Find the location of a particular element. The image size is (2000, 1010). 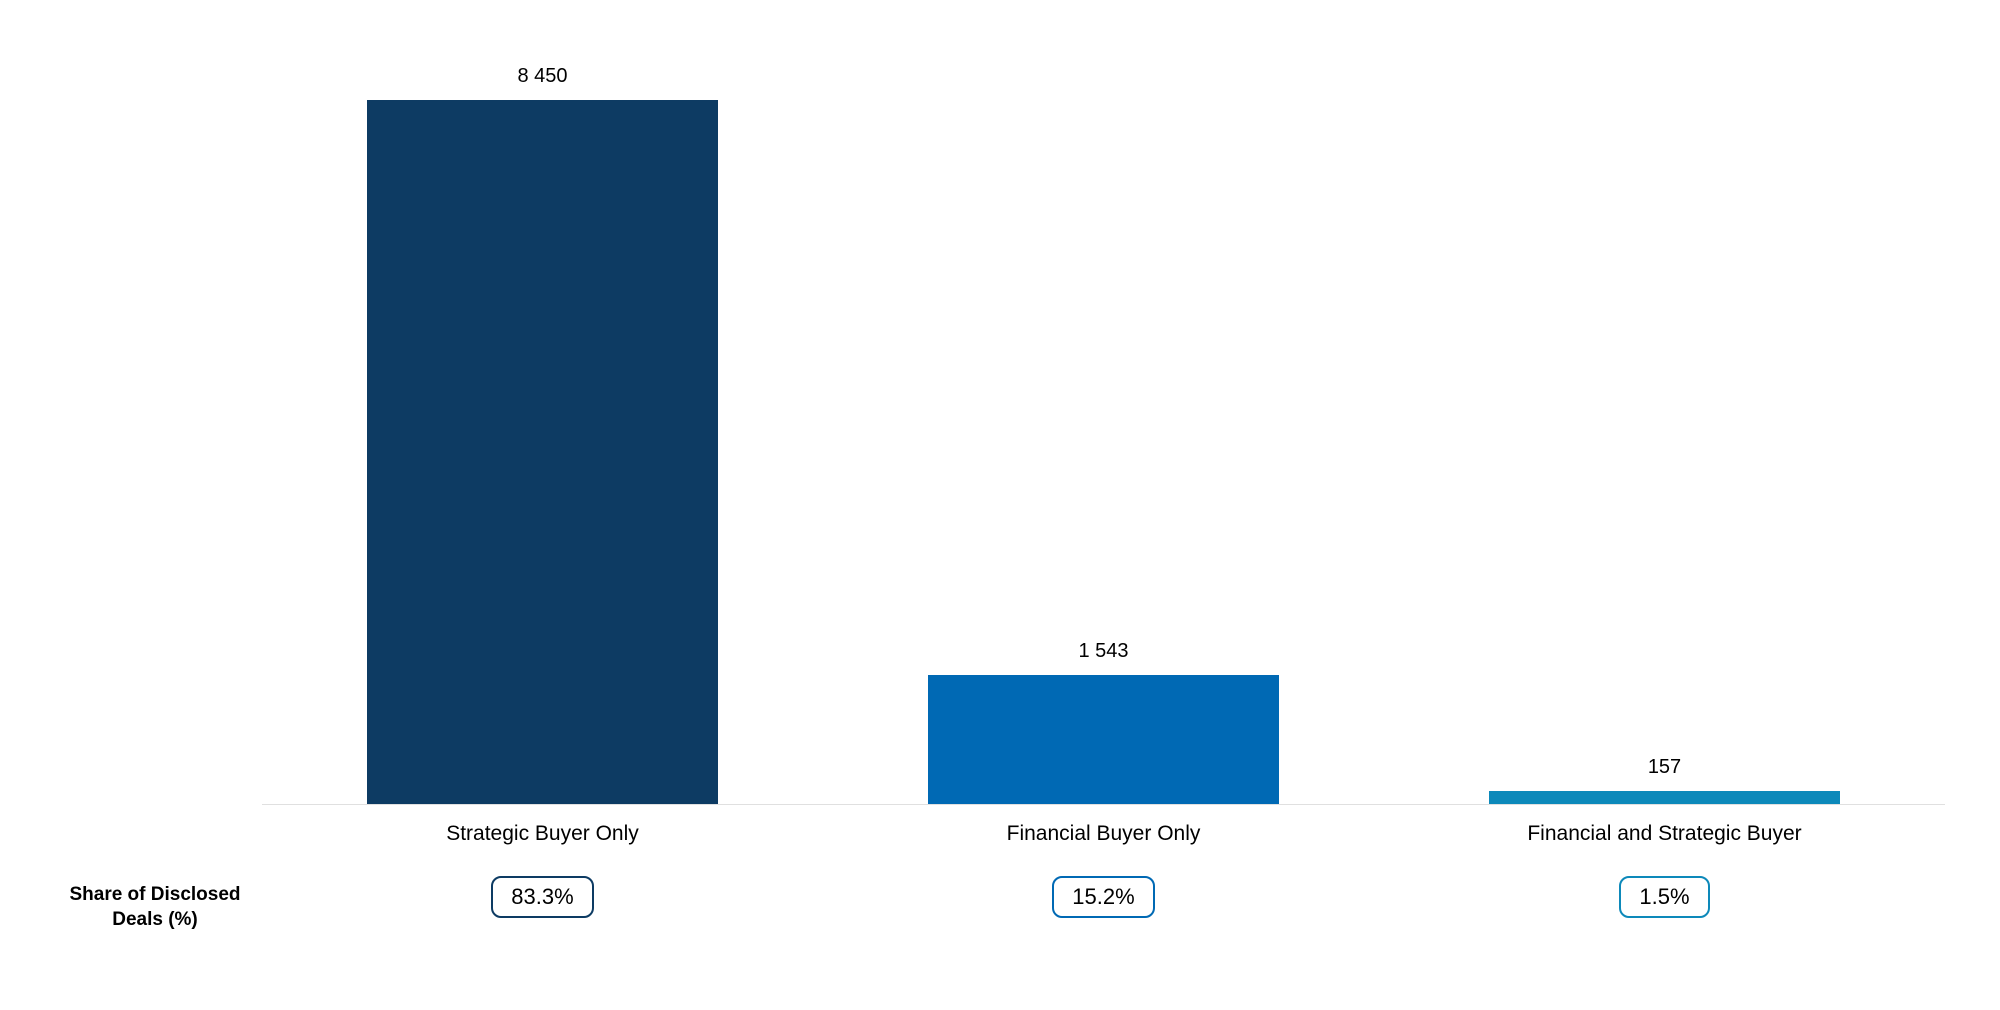

share-of-disclosed-deals-row: 83.3% 15.2% 1.5% is located at coordinates (1103, 897).